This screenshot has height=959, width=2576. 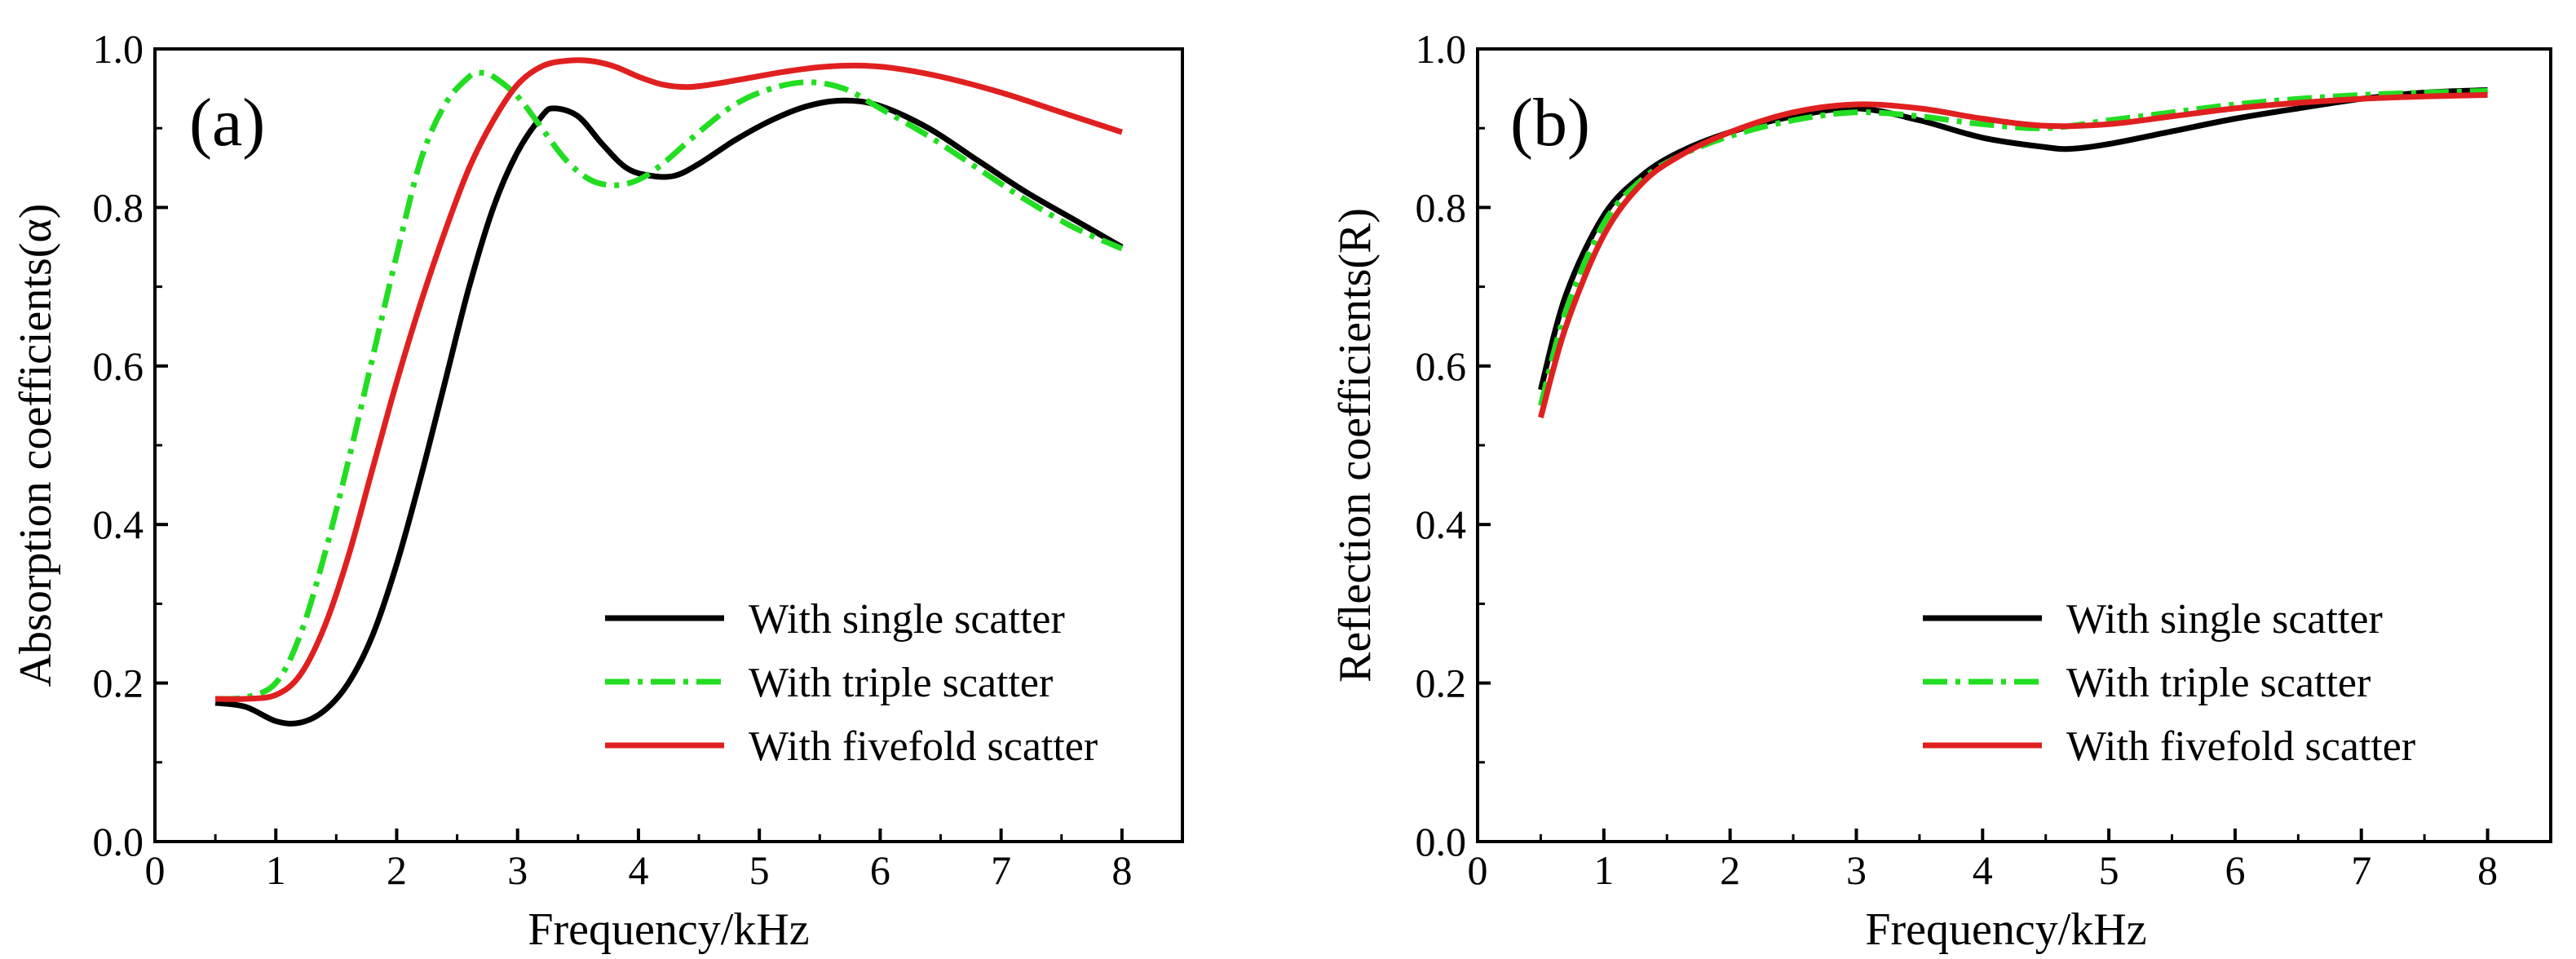 I want to click on x-tick-label-b-3: 3, so click(x=1856, y=870).